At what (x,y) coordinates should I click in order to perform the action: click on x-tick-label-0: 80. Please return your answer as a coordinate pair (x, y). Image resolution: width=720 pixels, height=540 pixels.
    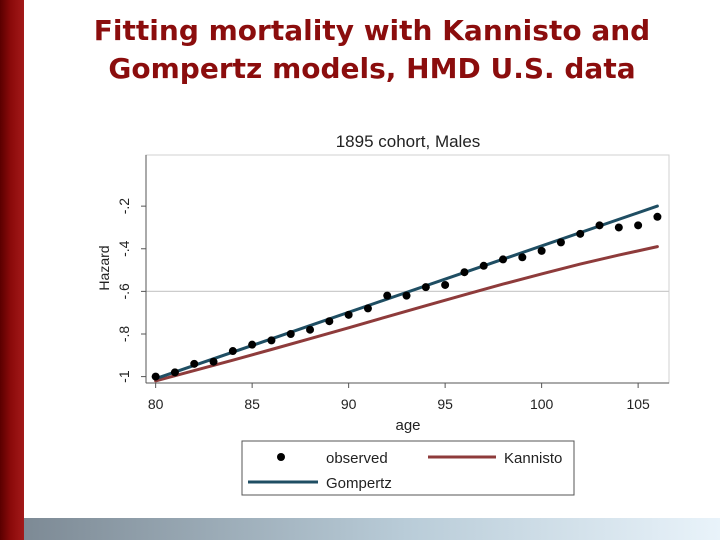
    Looking at the image, I should click on (156, 404).